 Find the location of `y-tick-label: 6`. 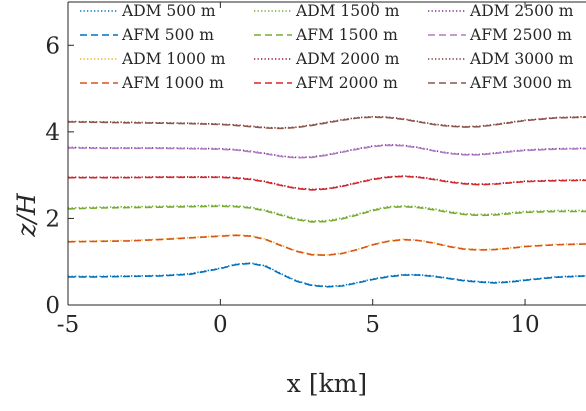

y-tick-label: 6 is located at coordinates (52, 46).